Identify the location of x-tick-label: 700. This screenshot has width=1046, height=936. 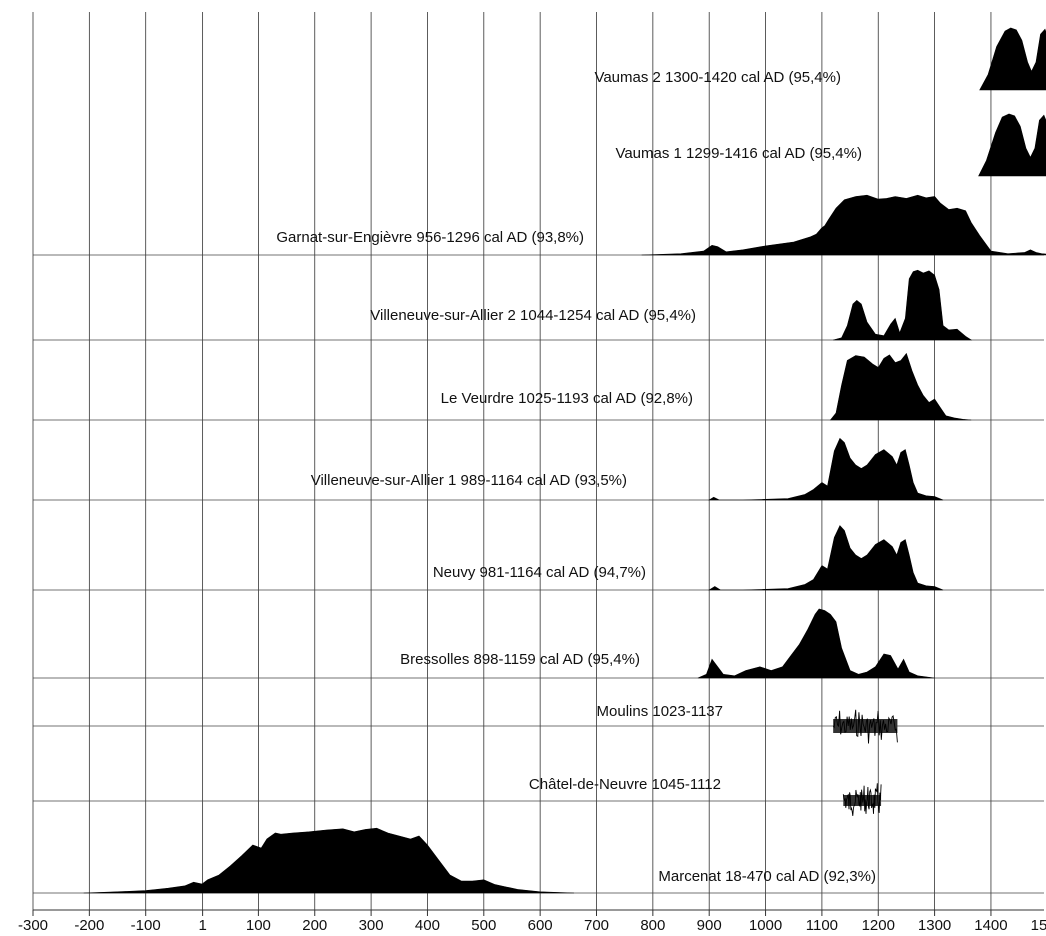
(596, 925).